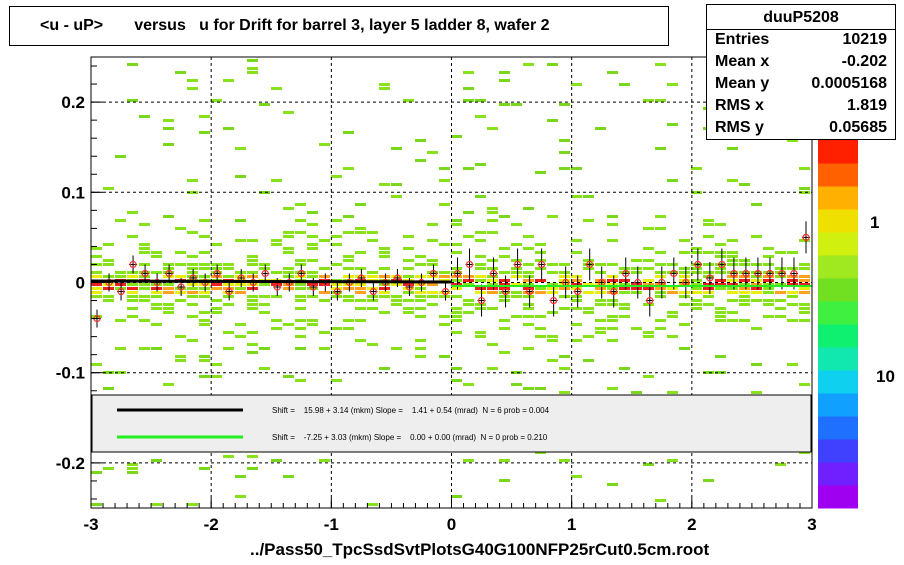 This screenshot has width=904, height=565. Describe the element at coordinates (691, 524) in the screenshot. I see `x-tick-label: 2` at that location.